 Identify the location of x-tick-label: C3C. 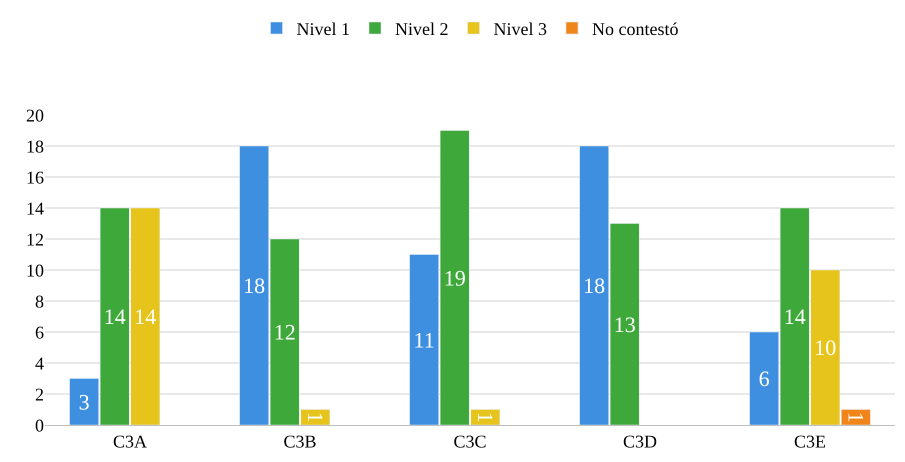
(470, 442).